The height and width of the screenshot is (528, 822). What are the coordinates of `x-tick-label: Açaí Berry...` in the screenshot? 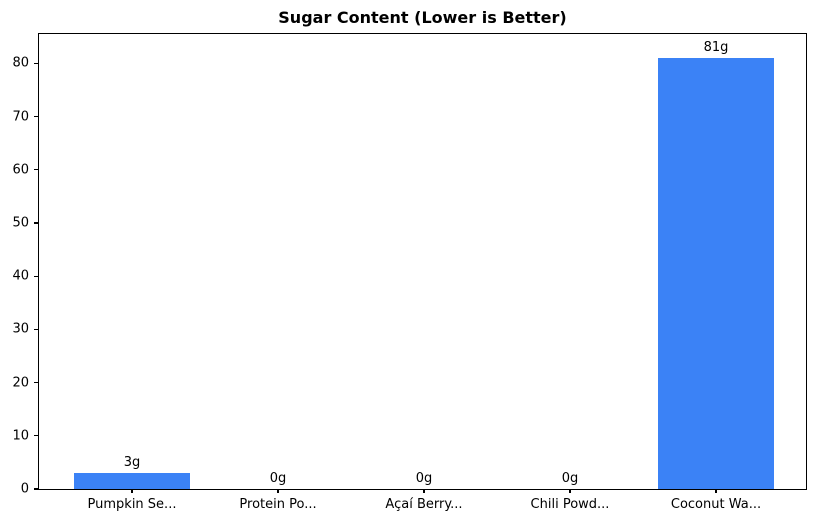 It's located at (424, 504).